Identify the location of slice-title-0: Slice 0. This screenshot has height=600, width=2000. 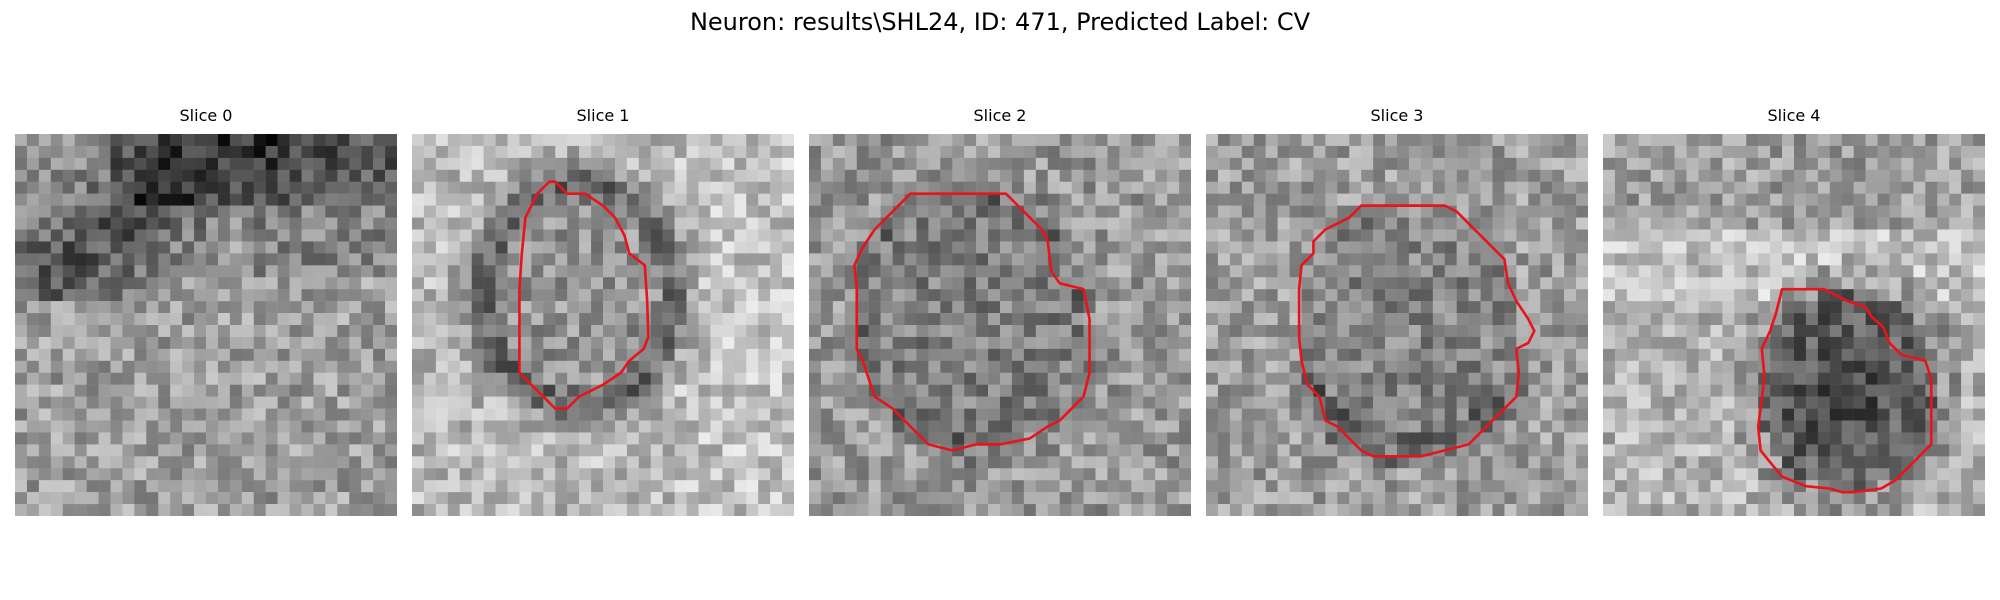
(206, 115).